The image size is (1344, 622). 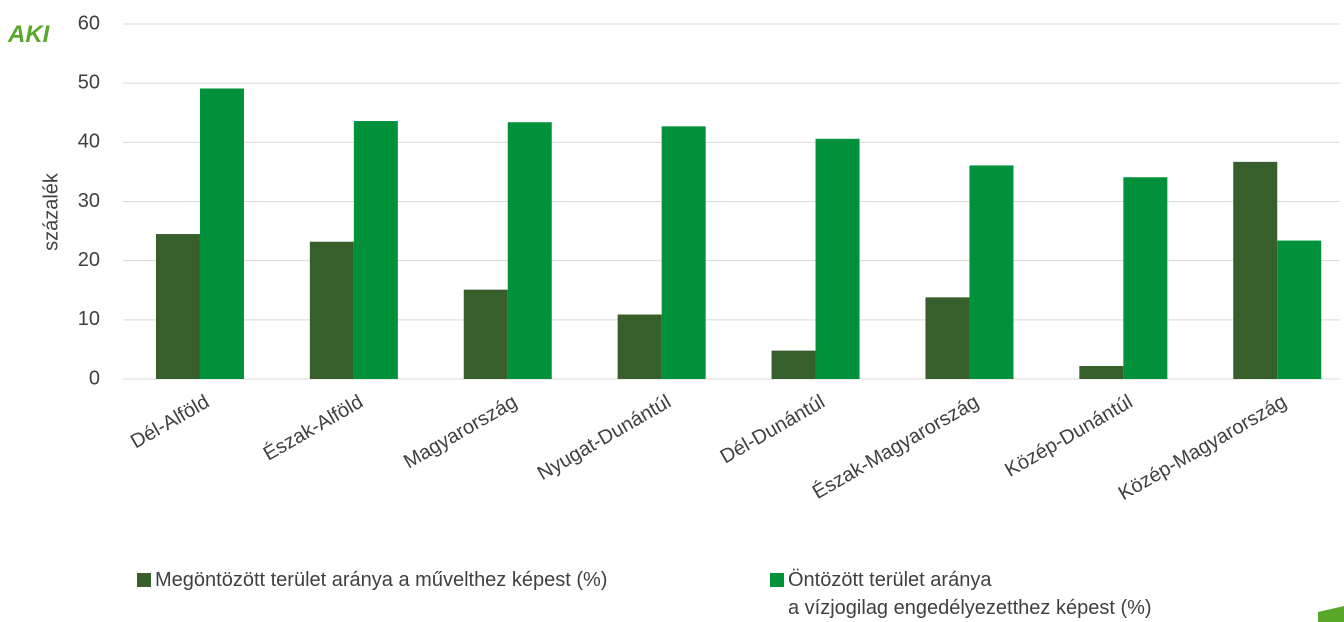 What do you see at coordinates (89, 319) in the screenshot?
I see `y-tick-label: 10` at bounding box center [89, 319].